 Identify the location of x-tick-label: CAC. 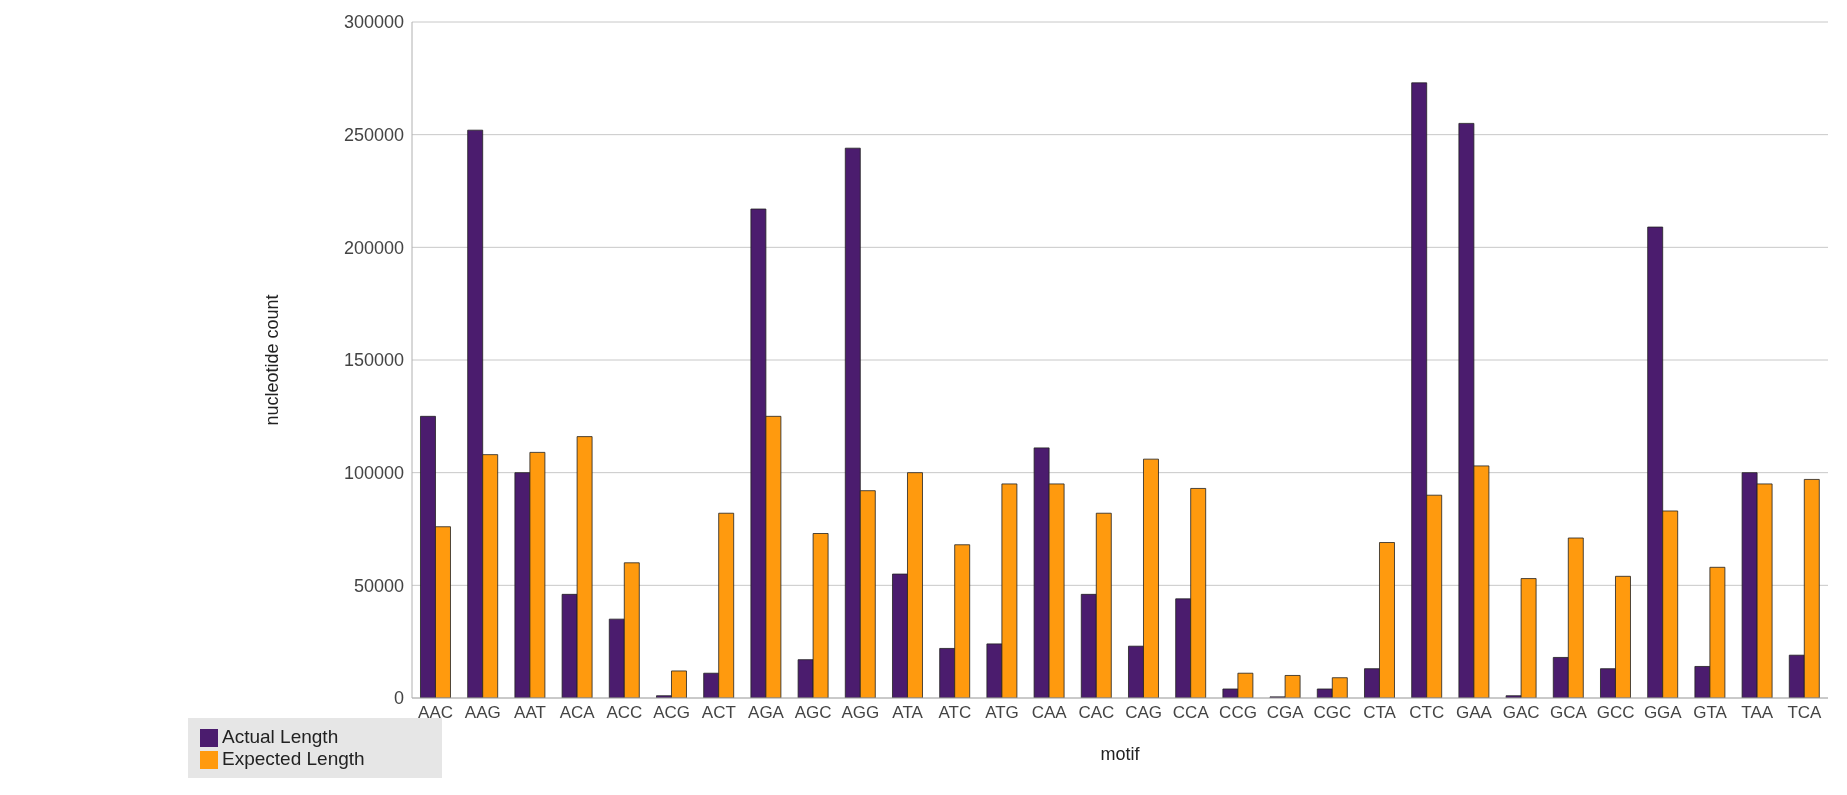
(1096, 713).